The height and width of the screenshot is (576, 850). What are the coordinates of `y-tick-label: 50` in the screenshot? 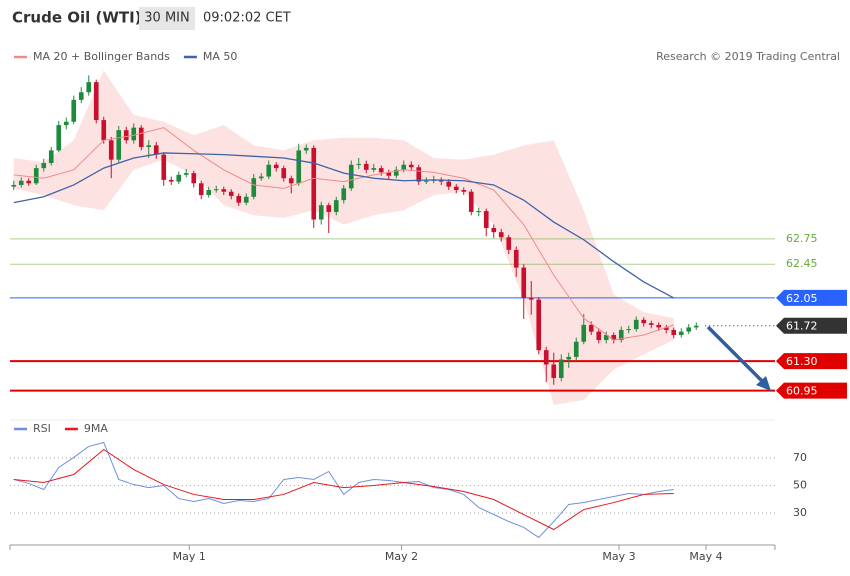 It's located at (800, 485).